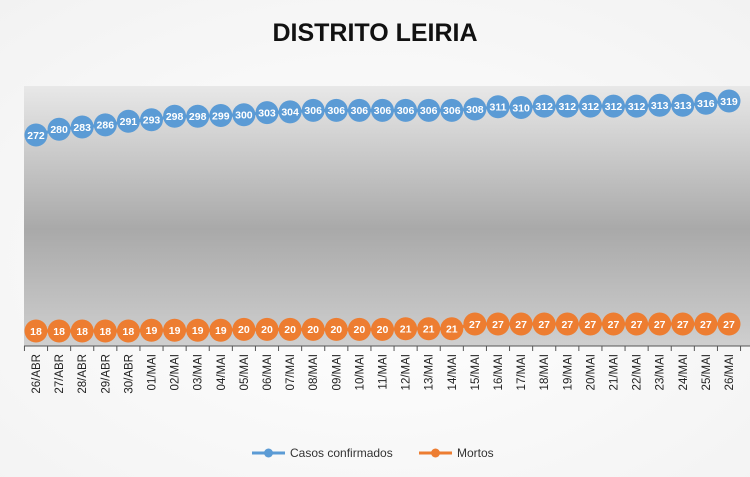  I want to click on x-tick-label: 15/MAI, so click(476, 372).